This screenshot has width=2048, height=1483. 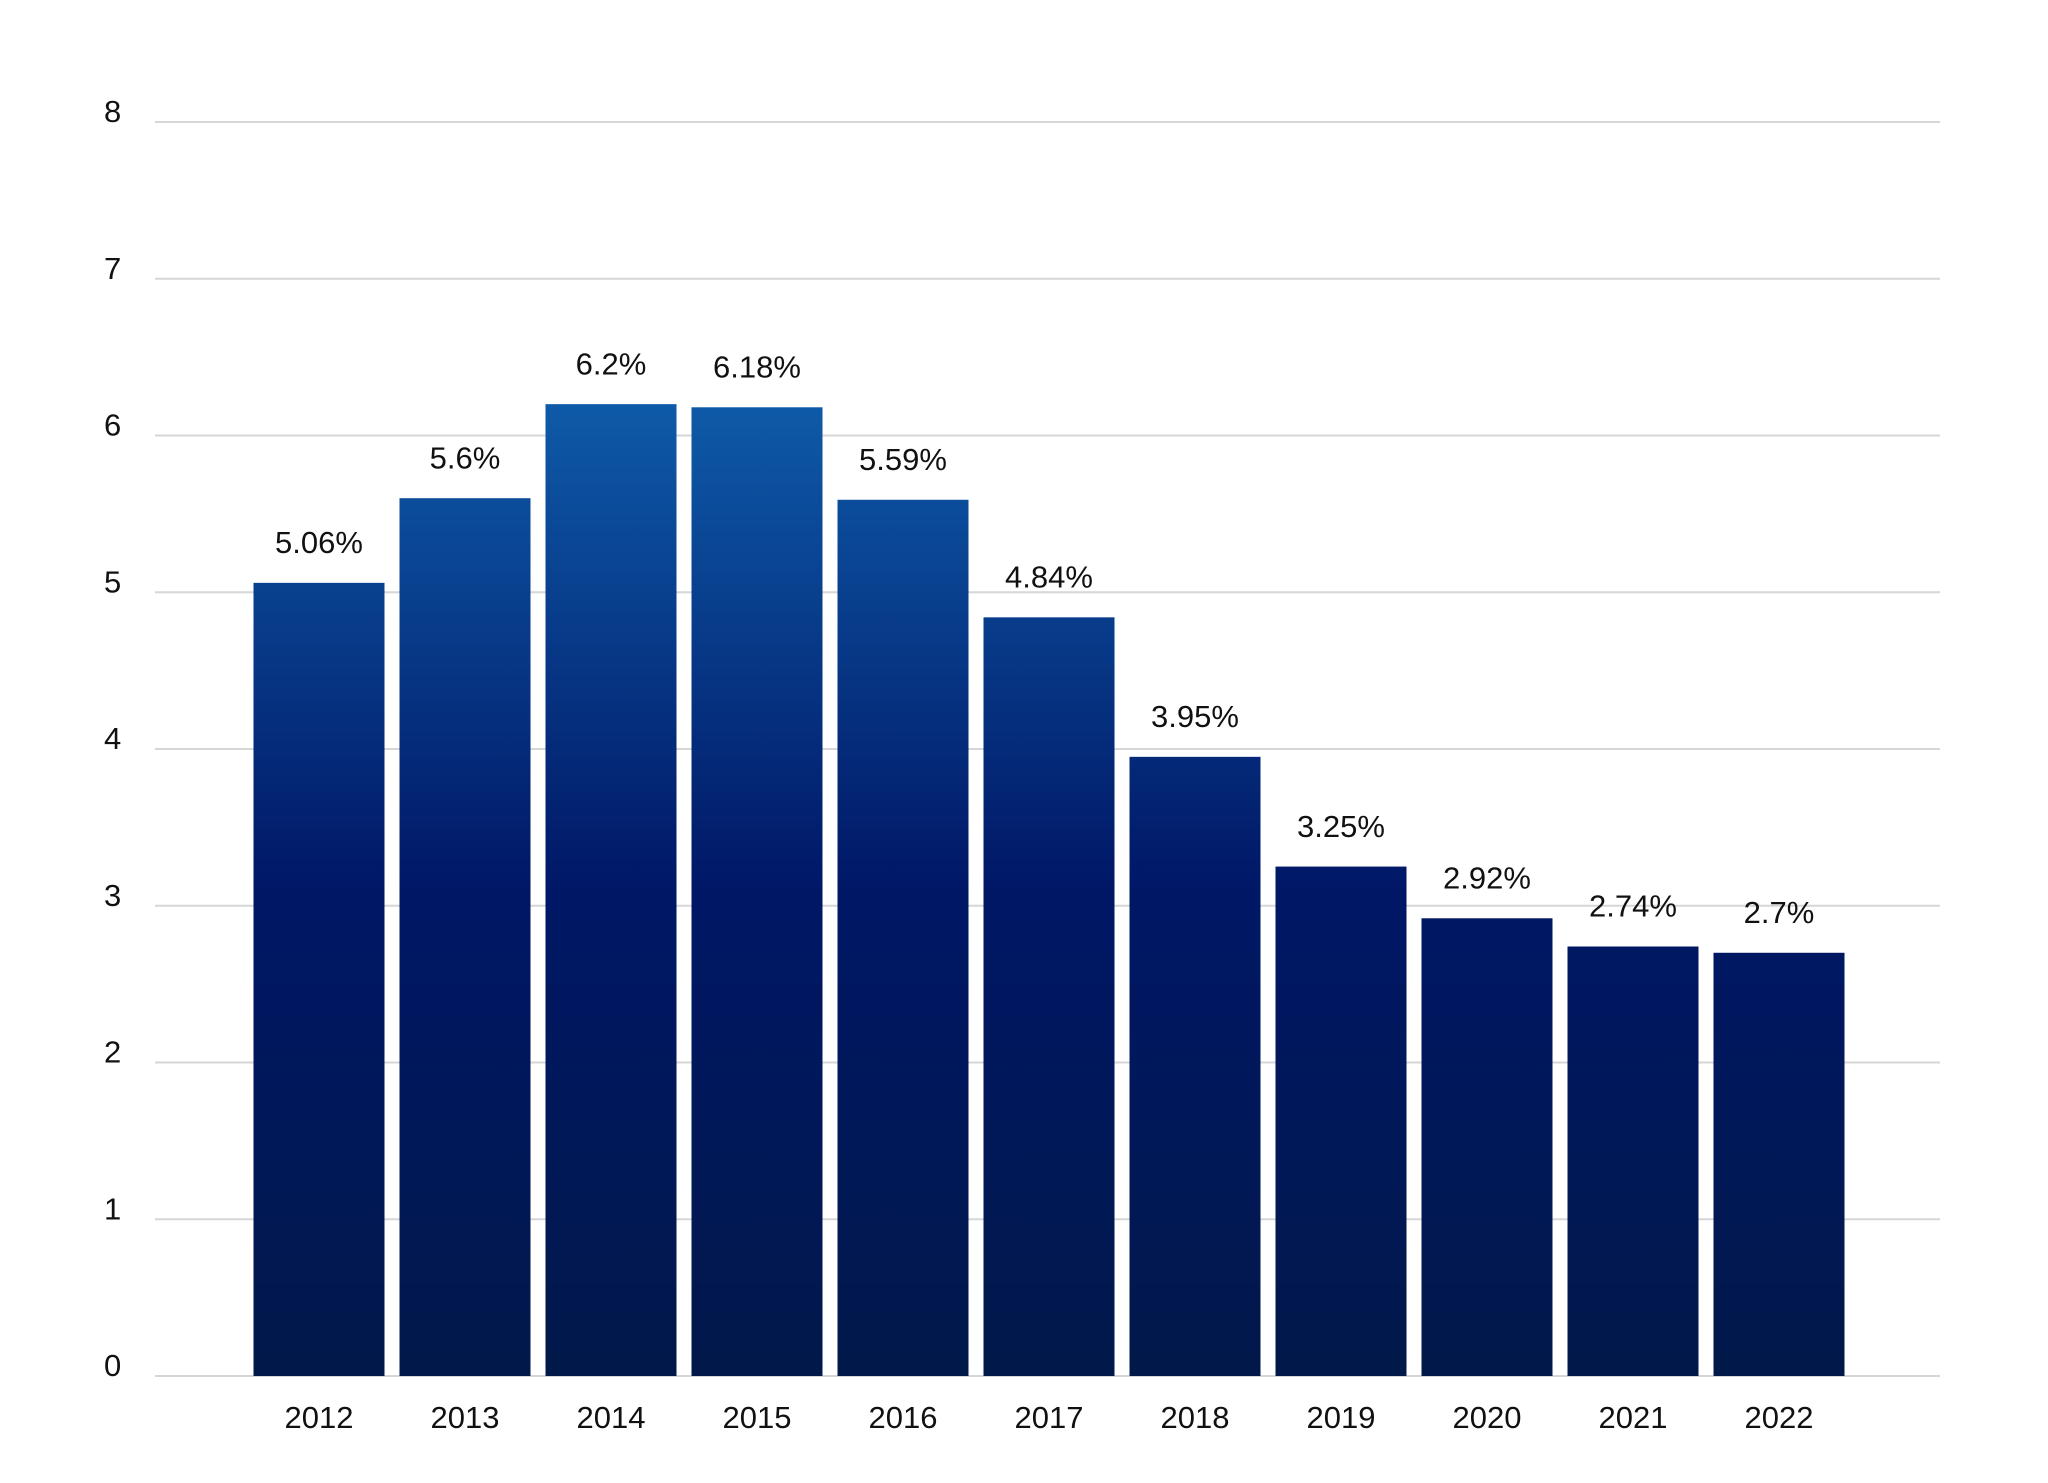 I want to click on value-label: 6.2%, so click(x=611, y=363).